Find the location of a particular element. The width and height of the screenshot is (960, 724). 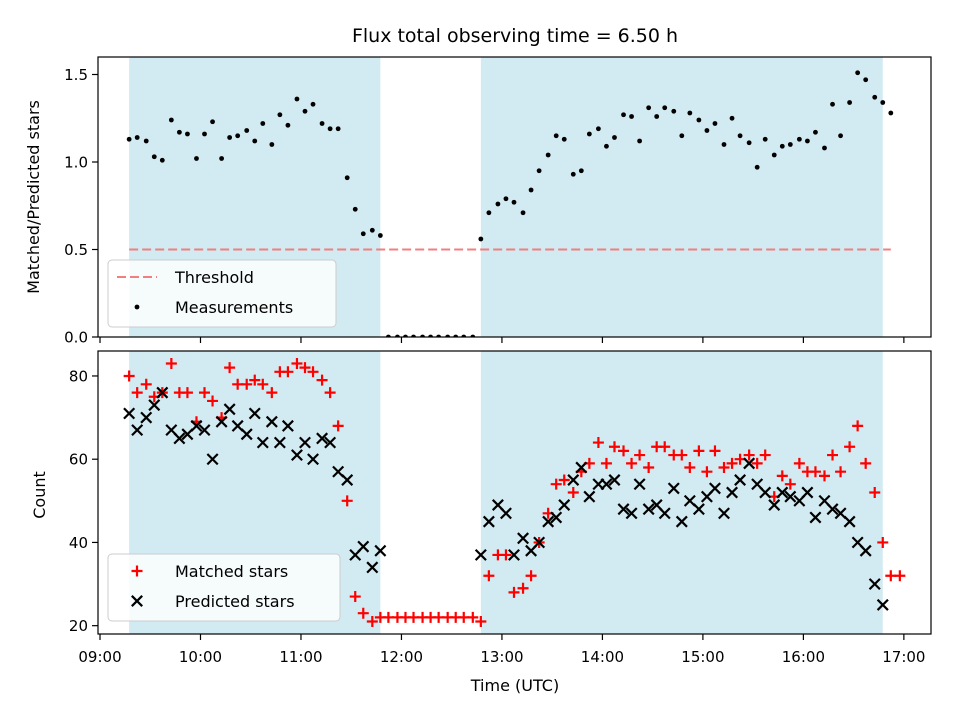

legend-label: Matched stars is located at coordinates (231, 571).